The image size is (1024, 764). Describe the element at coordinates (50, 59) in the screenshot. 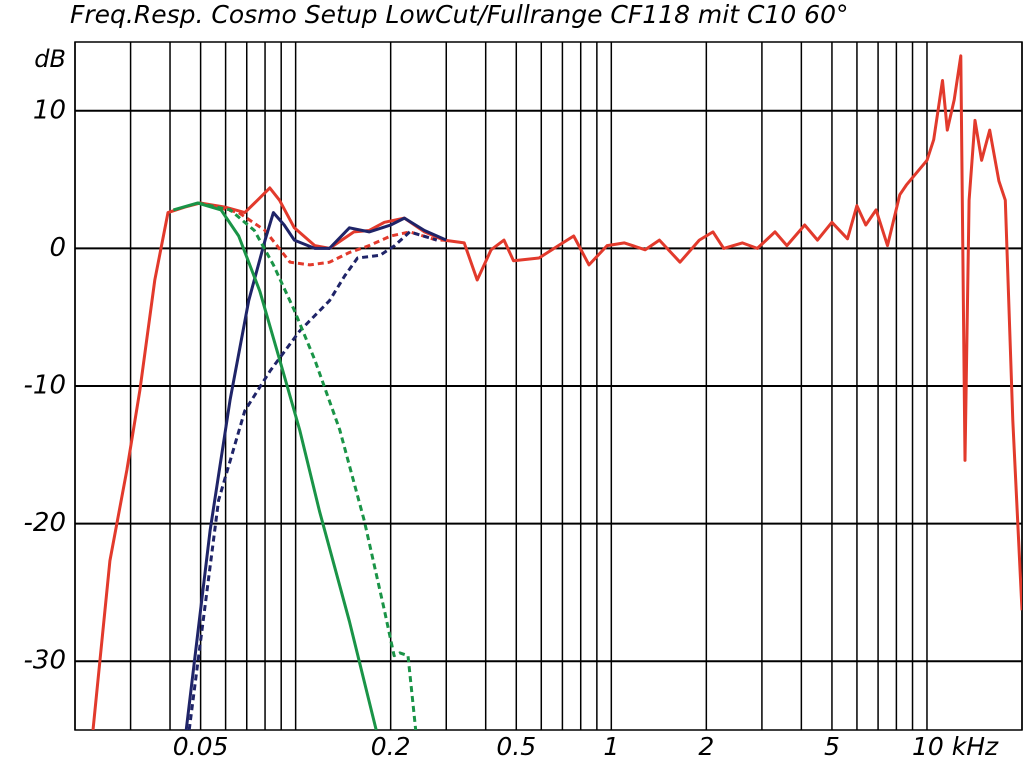

I see `y-axis-label: dB` at that location.